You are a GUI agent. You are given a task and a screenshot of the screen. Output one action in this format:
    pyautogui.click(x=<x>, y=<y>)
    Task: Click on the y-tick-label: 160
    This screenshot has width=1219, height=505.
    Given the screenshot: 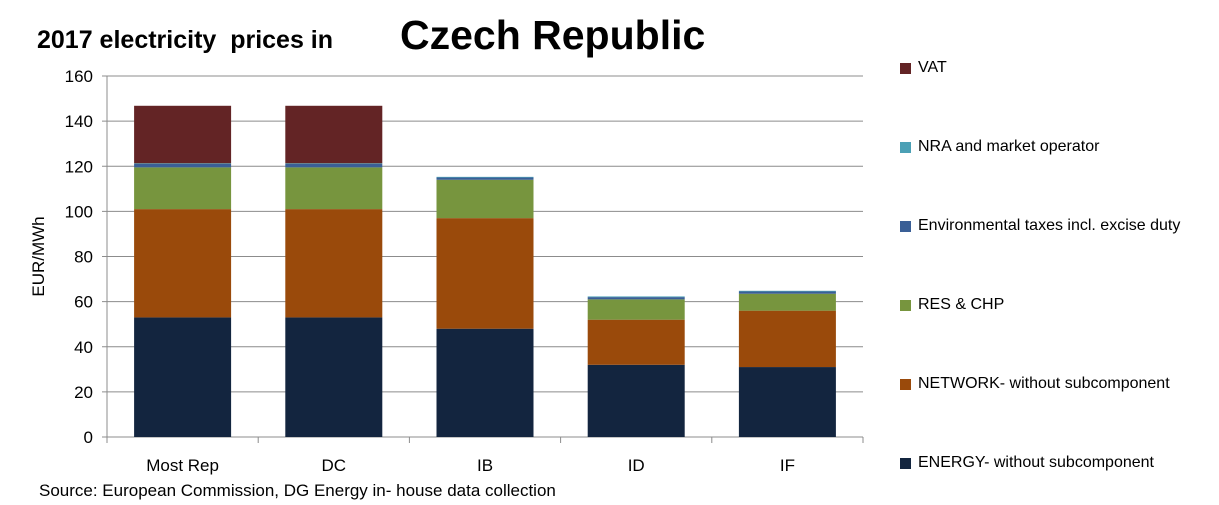 What is the action you would take?
    pyautogui.click(x=79, y=76)
    